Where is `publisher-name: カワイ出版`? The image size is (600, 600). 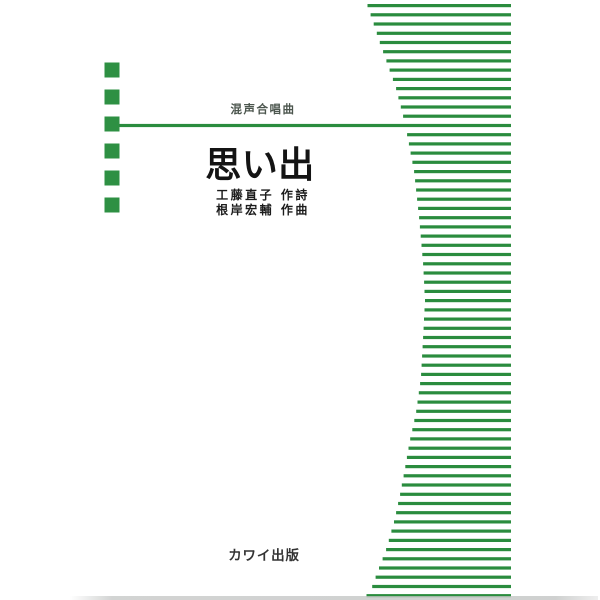 publisher-name: カワイ出版 is located at coordinates (264, 556).